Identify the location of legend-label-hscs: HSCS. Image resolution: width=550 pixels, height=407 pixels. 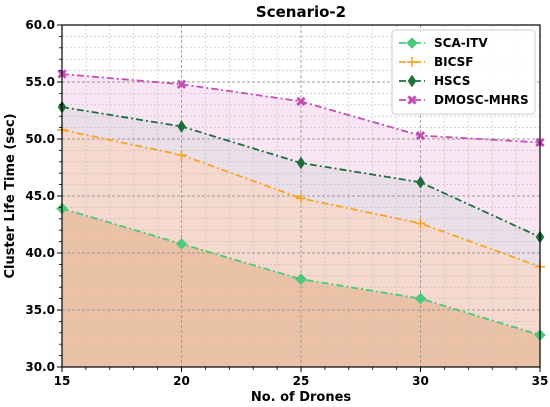
(452, 81).